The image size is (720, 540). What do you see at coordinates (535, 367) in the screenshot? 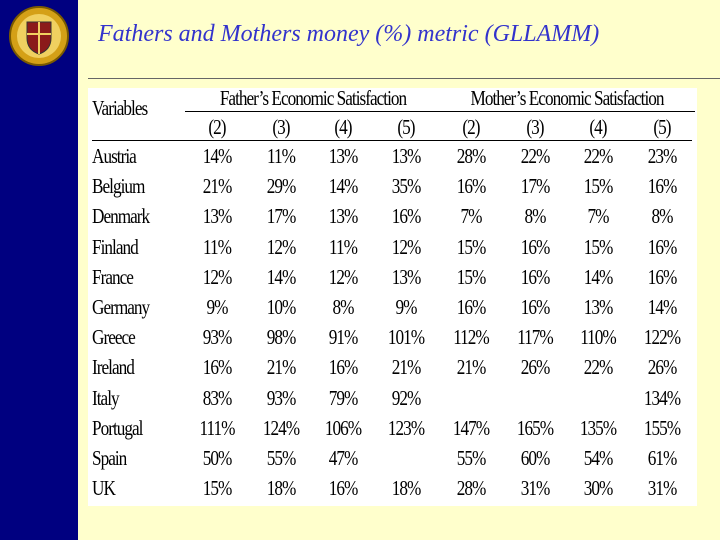
I see `cell: 26%` at bounding box center [535, 367].